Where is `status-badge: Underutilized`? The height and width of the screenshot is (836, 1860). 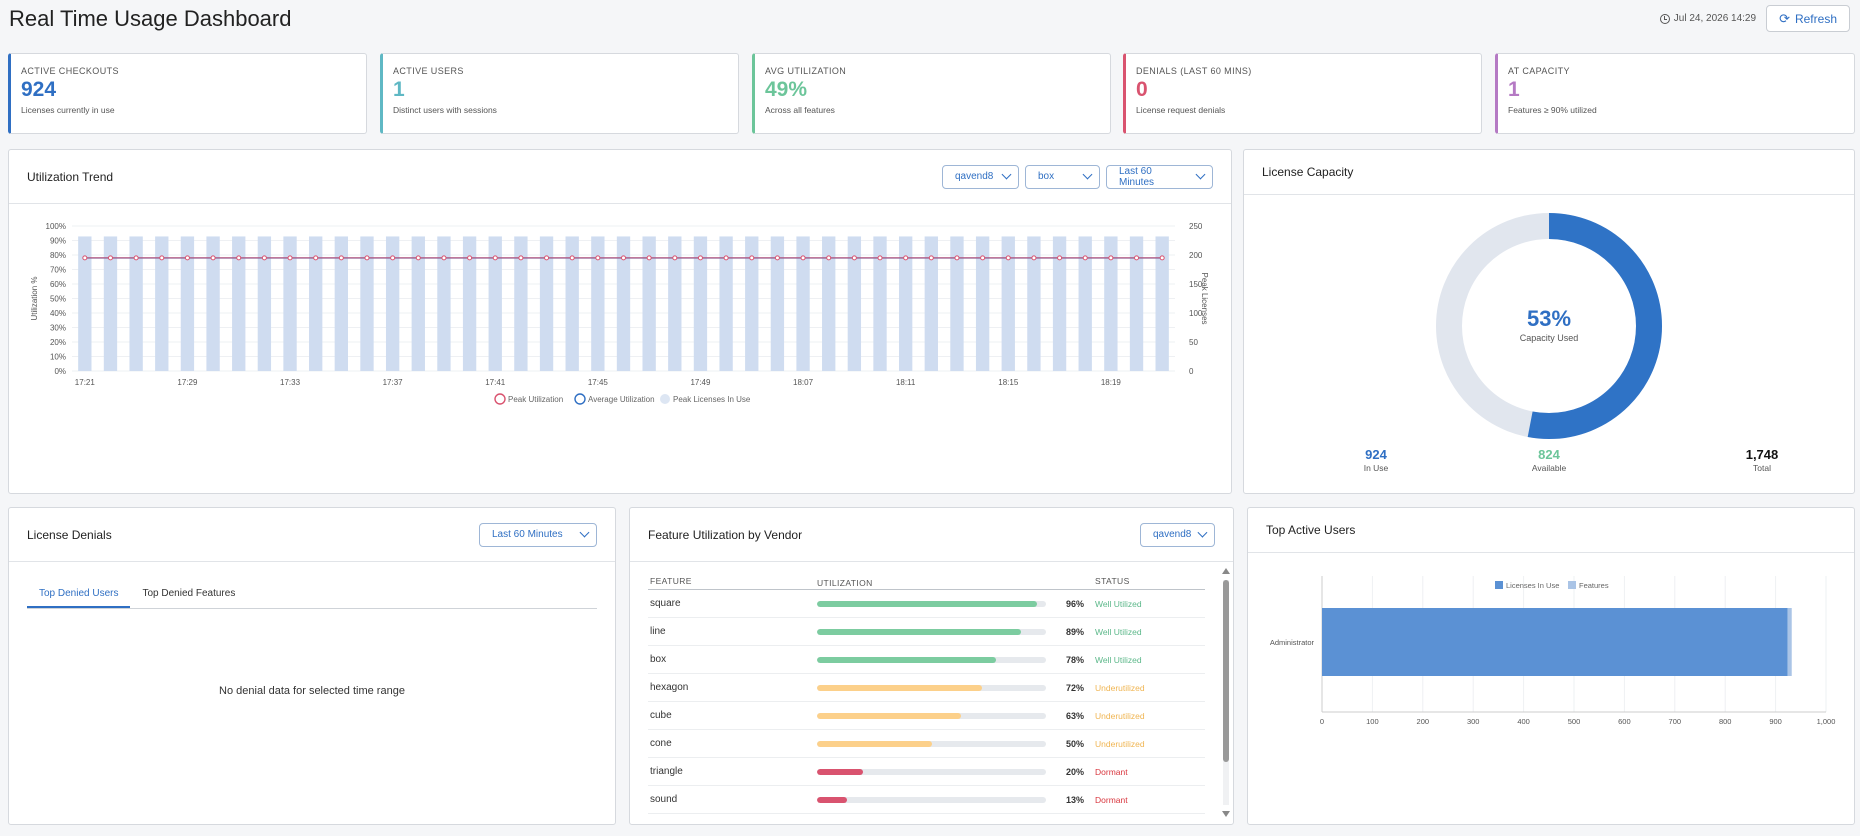 status-badge: Underutilized is located at coordinates (1120, 715).